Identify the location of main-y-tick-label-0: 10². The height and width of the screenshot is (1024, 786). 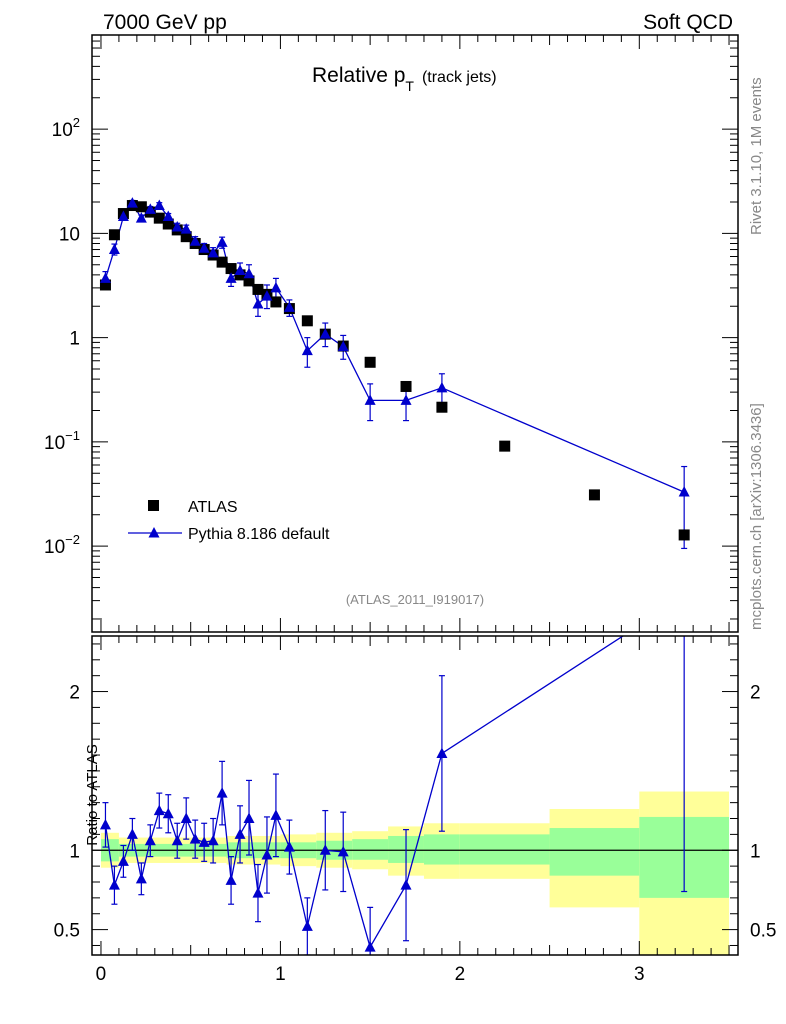
(66, 128).